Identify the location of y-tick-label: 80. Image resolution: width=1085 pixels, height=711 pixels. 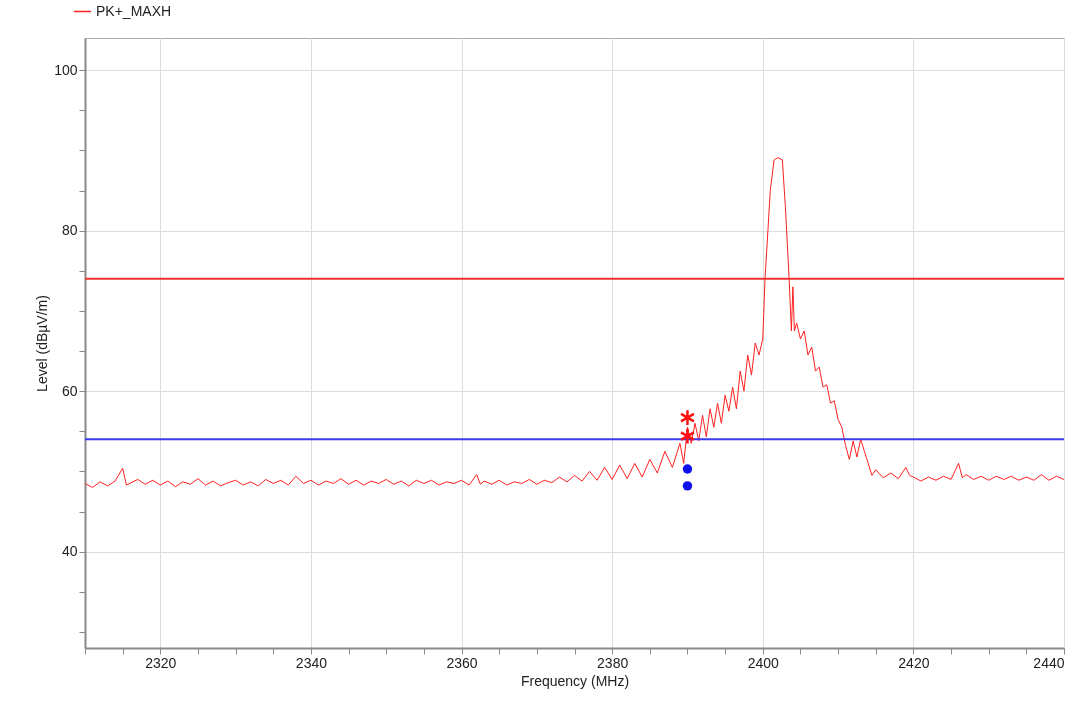
(69, 230).